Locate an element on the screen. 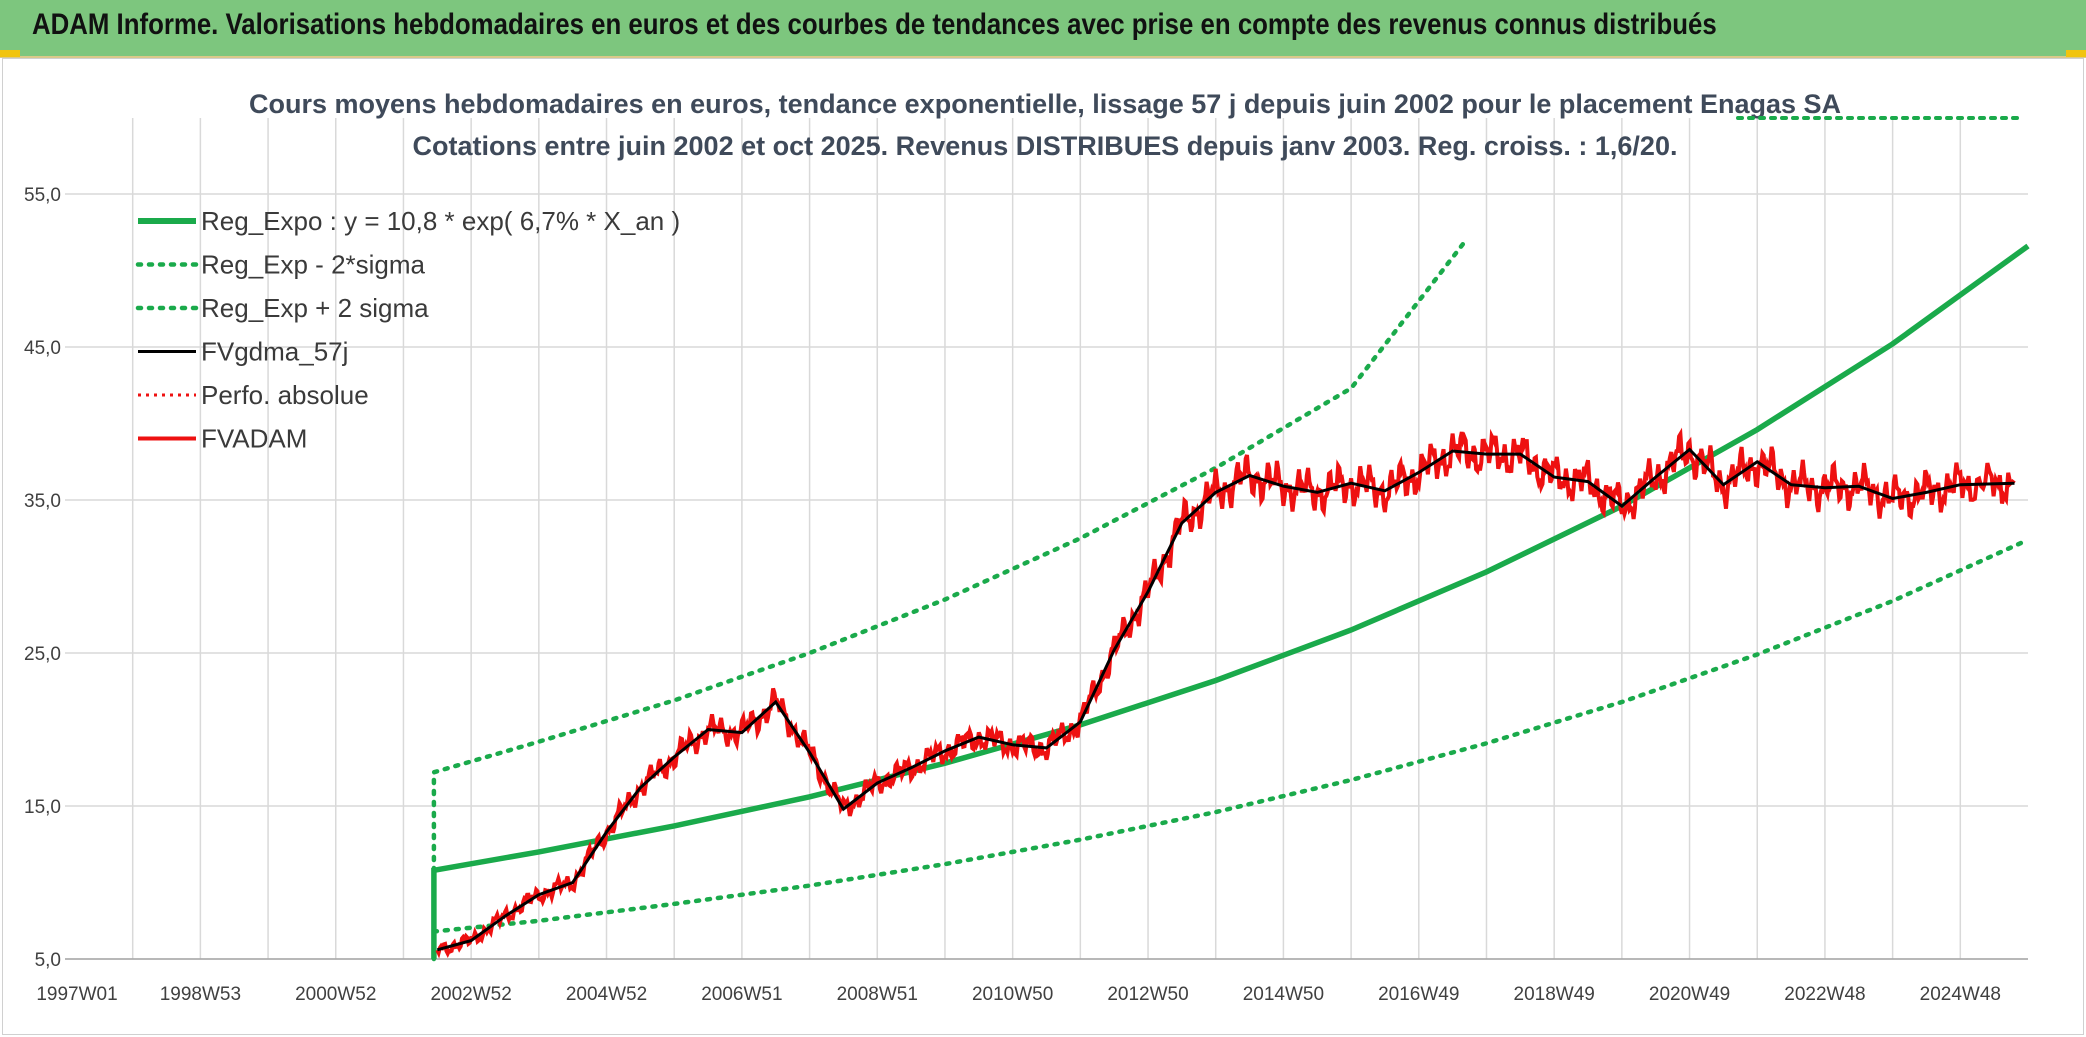 Image resolution: width=2086 pixels, height=1037 pixels. x-tick-label: 1997W01 is located at coordinates (76, 994).